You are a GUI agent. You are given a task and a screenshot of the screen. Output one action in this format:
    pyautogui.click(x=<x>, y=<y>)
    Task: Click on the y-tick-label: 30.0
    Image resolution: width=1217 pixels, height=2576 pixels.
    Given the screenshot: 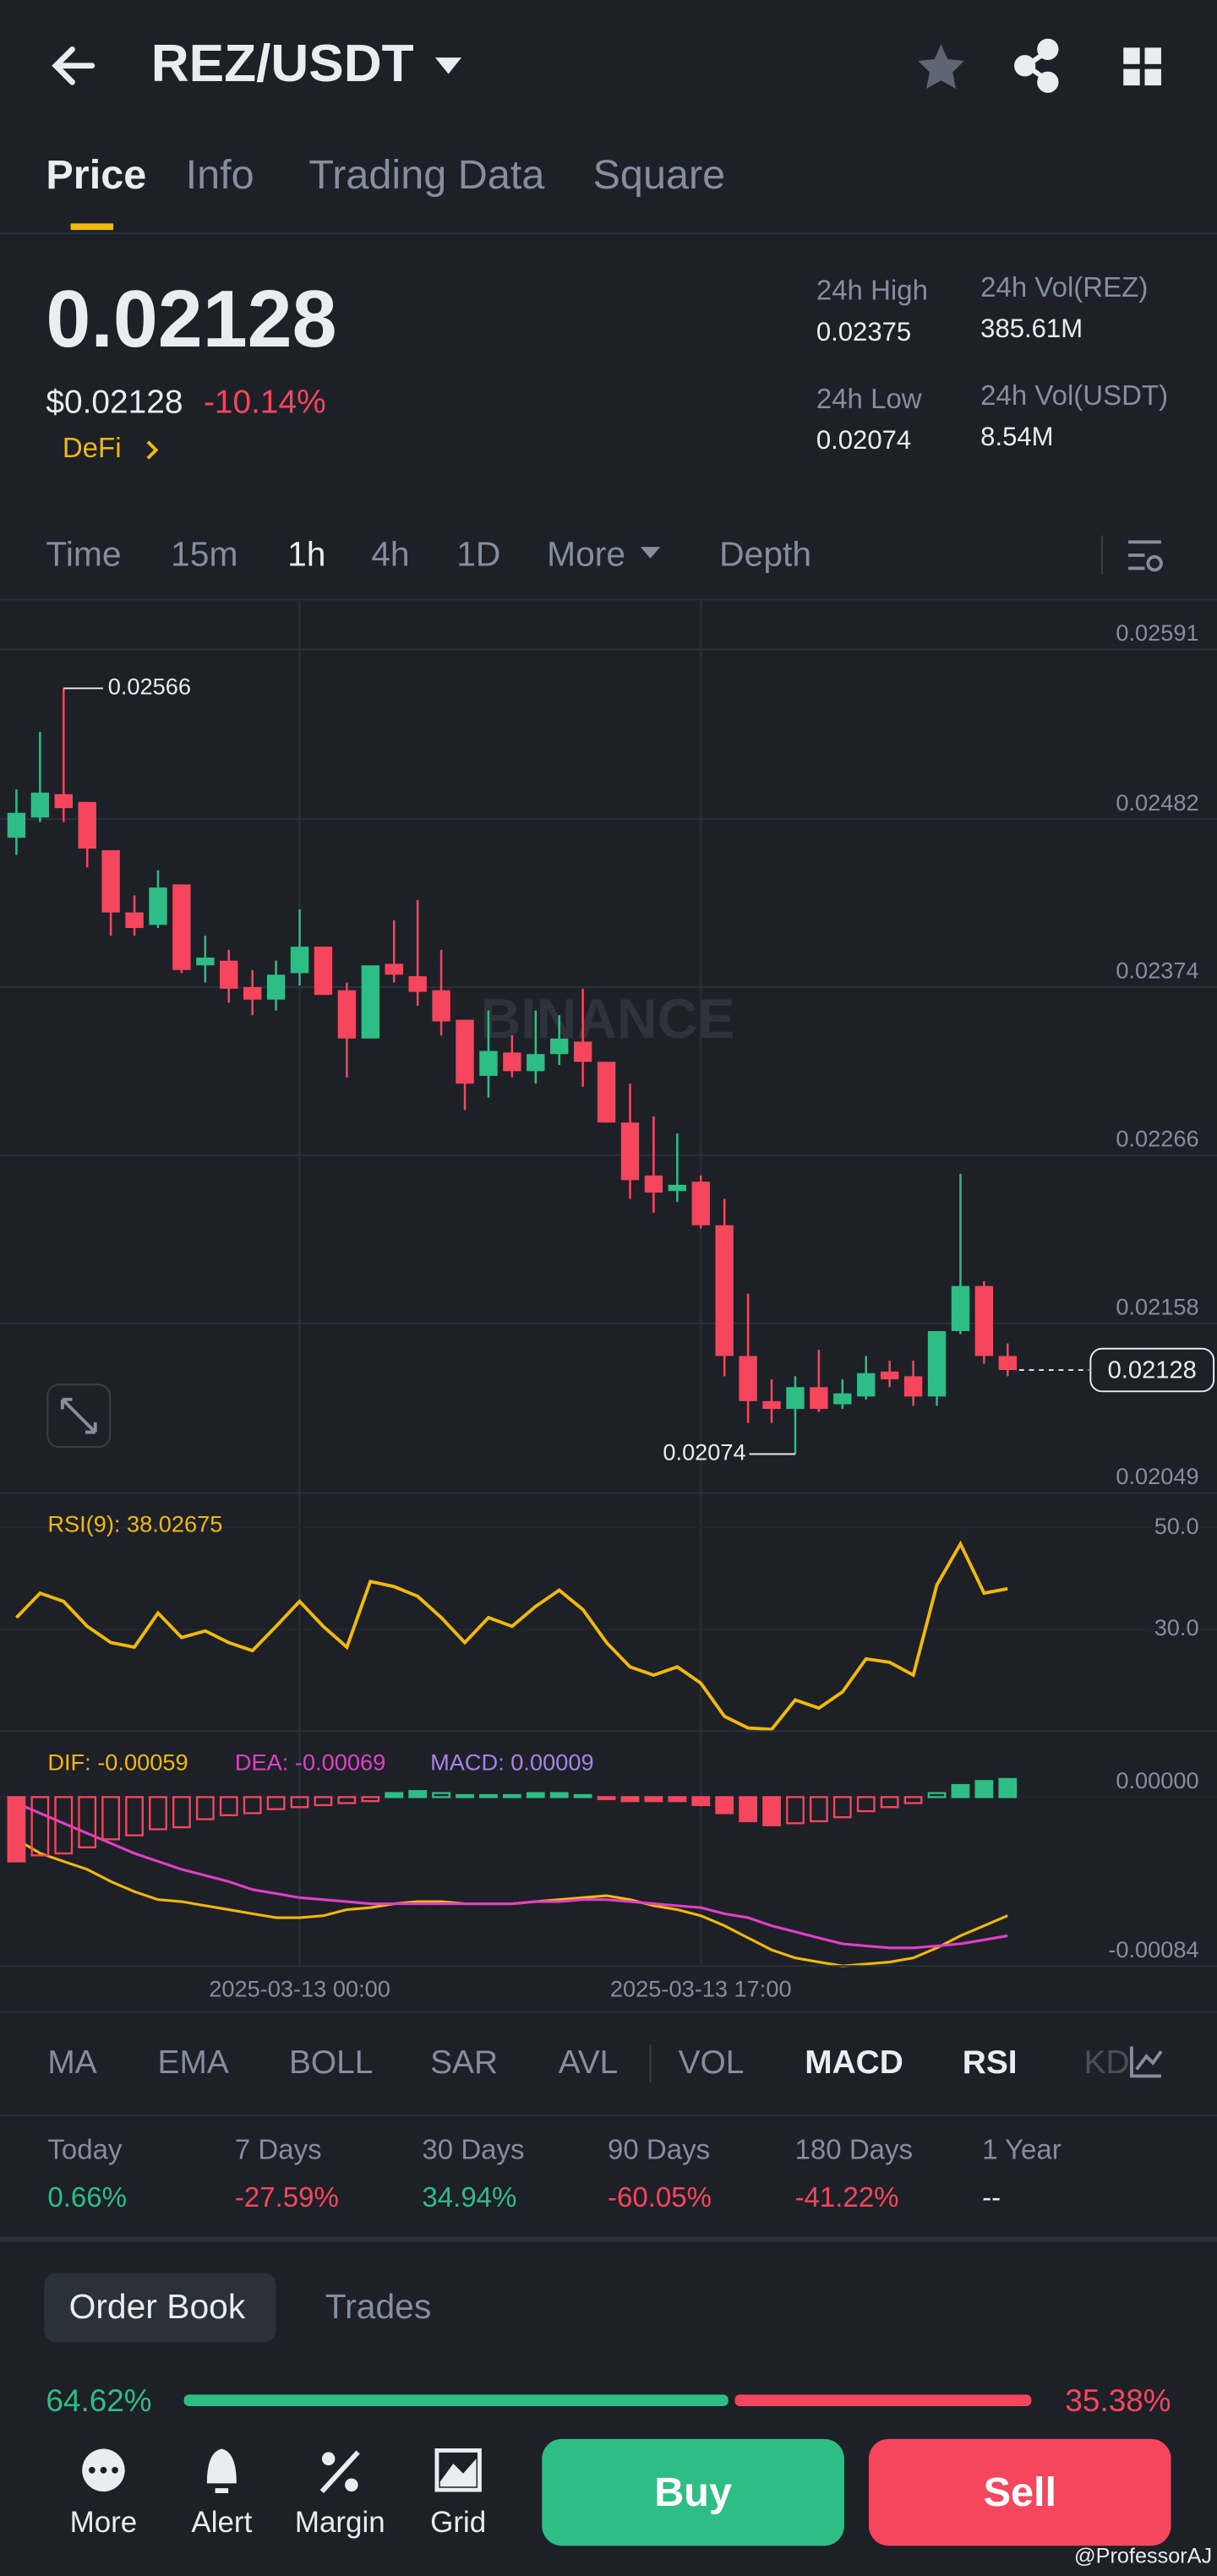 What is the action you would take?
    pyautogui.click(x=1176, y=1627)
    